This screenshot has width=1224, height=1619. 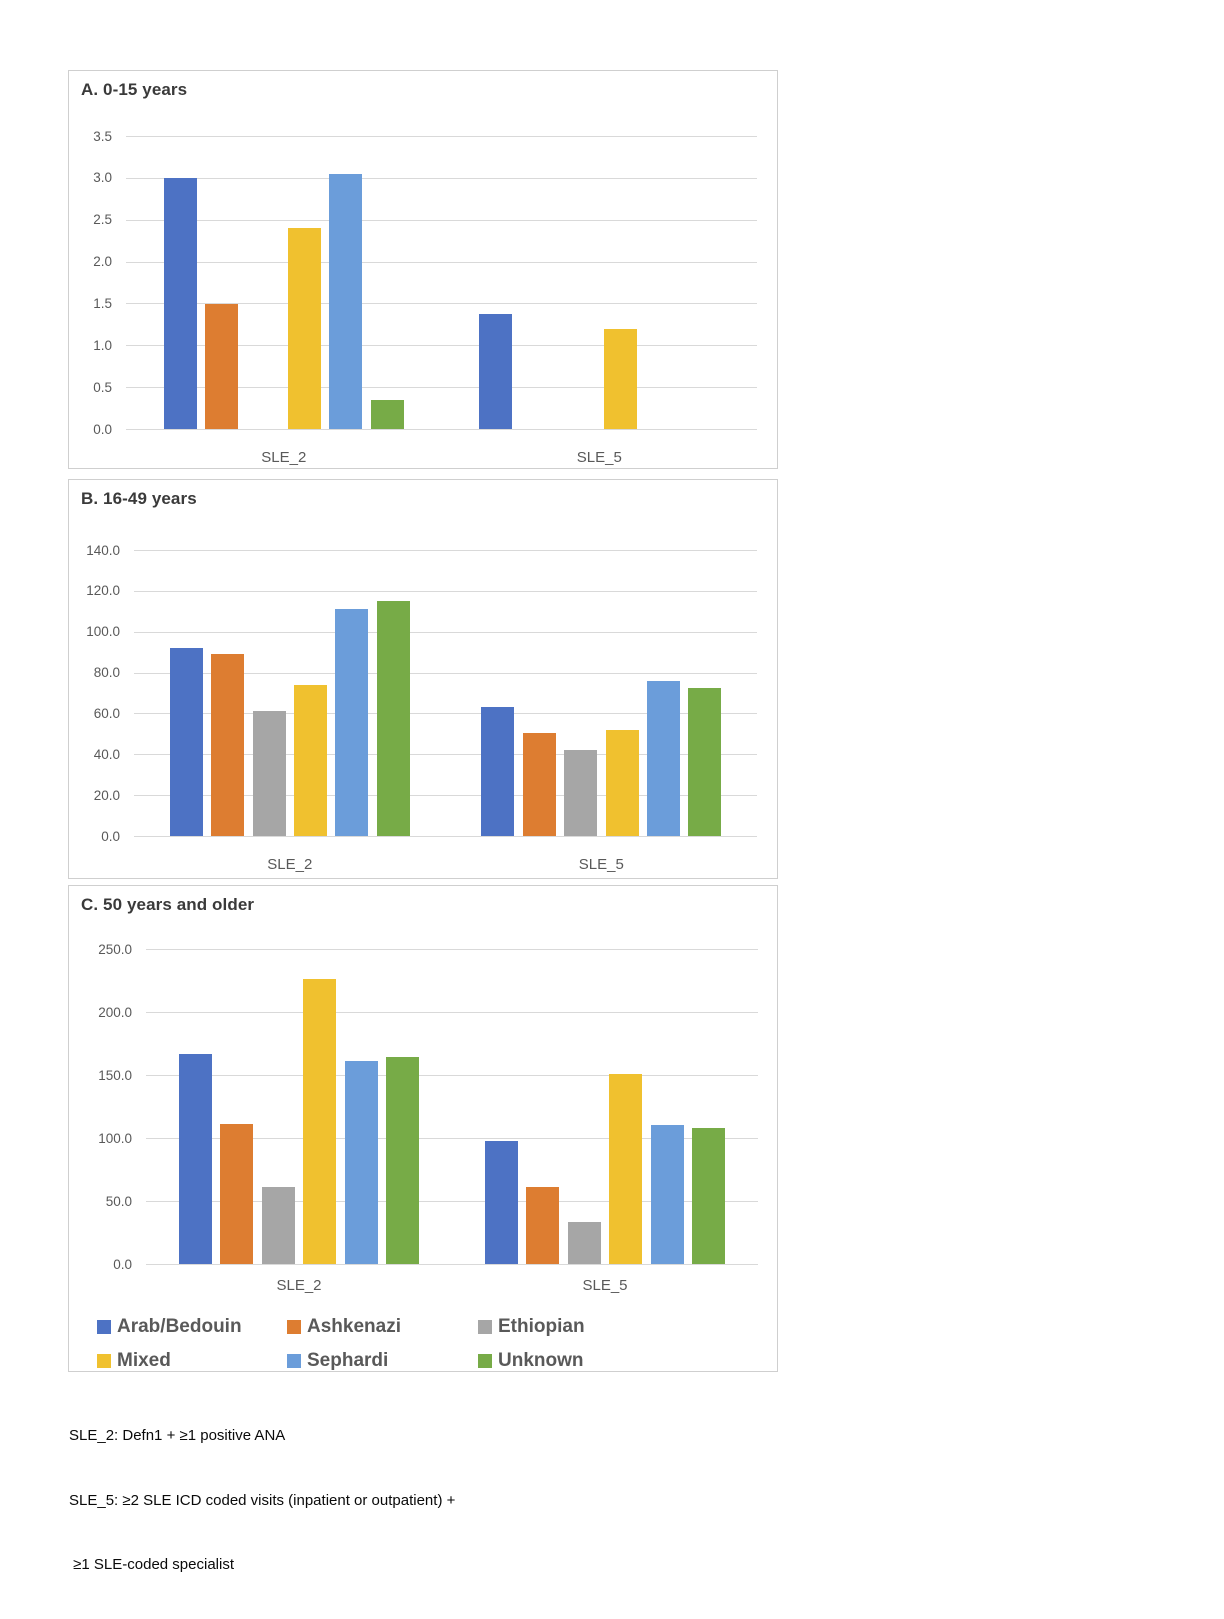 What do you see at coordinates (179, 1326) in the screenshot?
I see `legend-label: Arab/Bedouin` at bounding box center [179, 1326].